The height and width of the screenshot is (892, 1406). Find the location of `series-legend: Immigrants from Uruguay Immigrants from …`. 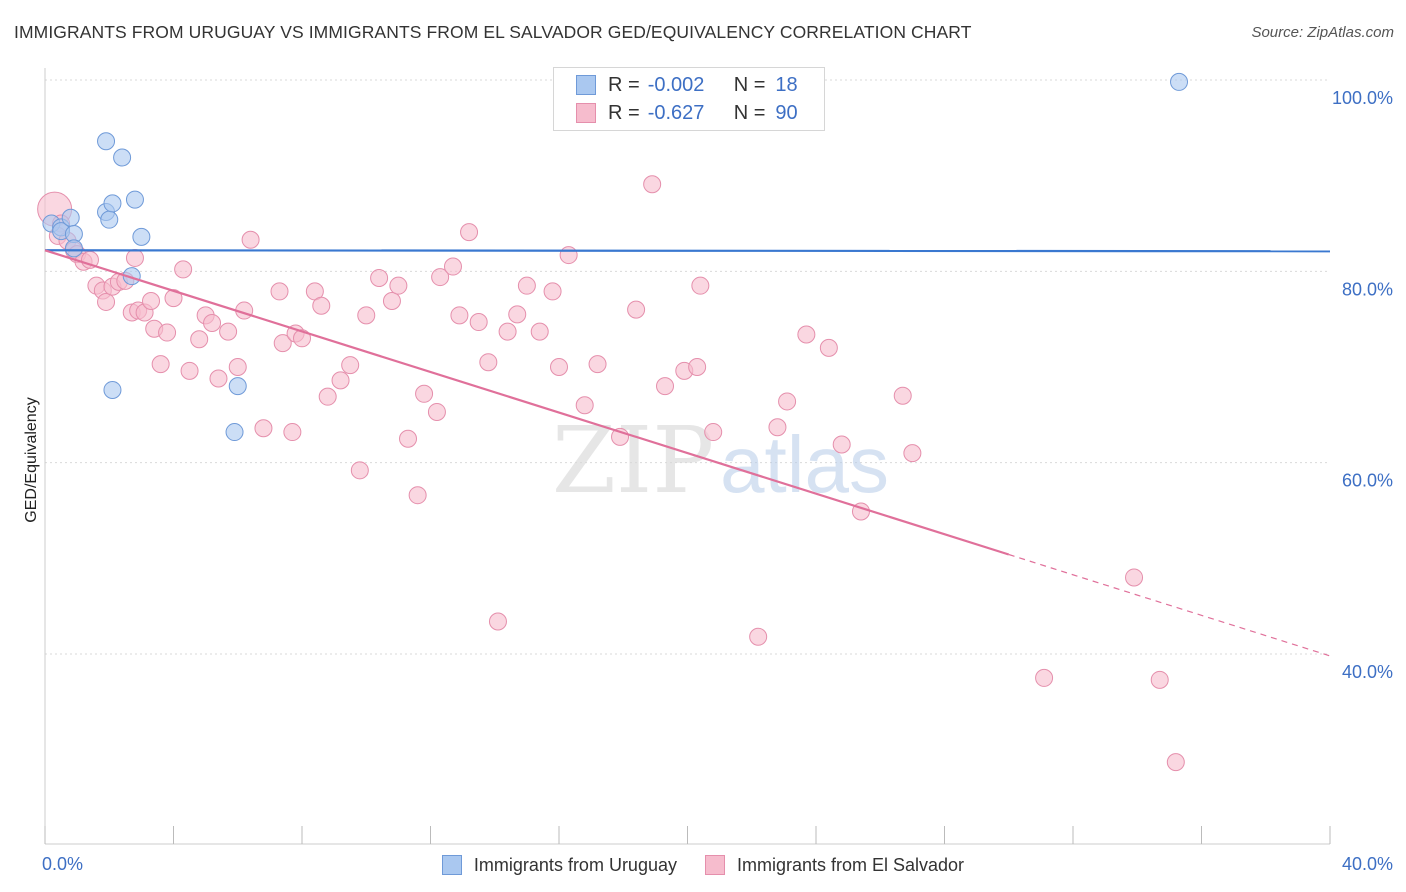

series-legend: Immigrants from Uruguay Immigrants from … is located at coordinates (703, 865).